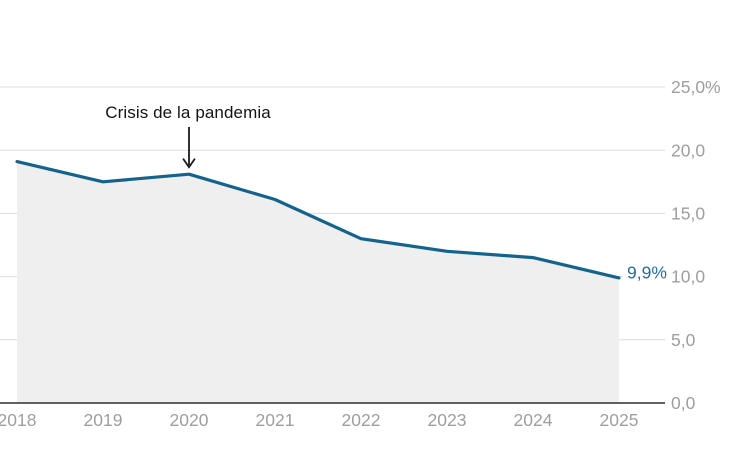 This screenshot has width=750, height=450. I want to click on y-tick-label: 20,0, so click(688, 150).